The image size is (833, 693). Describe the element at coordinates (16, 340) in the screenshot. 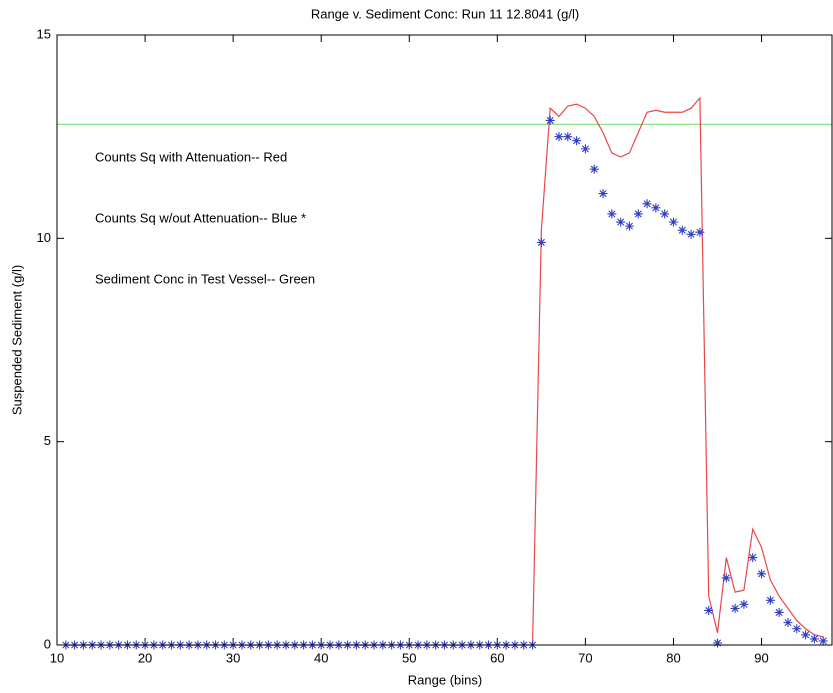

I see `y-axis-label: Suspended Sediment (g/l)` at that location.